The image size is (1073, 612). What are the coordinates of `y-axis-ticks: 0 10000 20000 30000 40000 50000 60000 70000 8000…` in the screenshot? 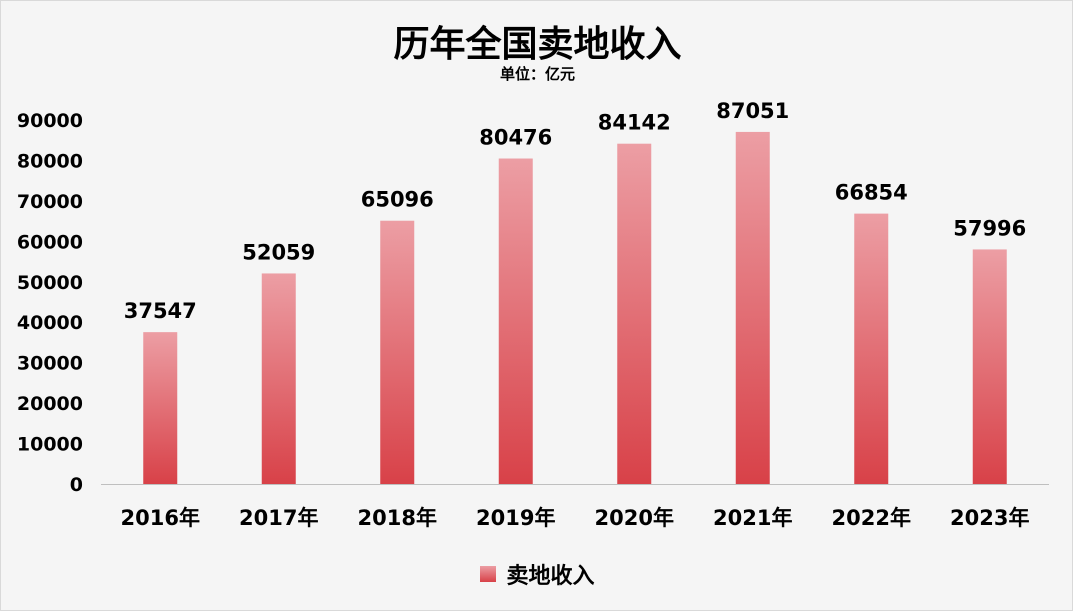 It's located at (50, 303).